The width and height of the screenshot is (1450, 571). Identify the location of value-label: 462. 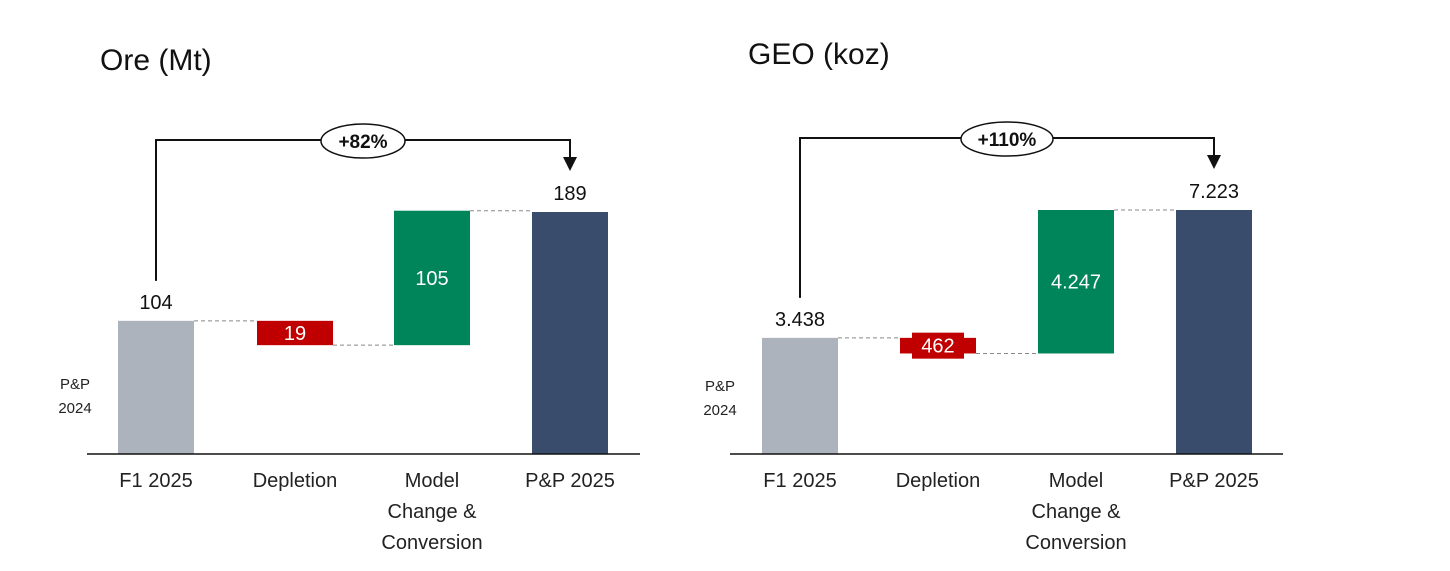
(937, 347).